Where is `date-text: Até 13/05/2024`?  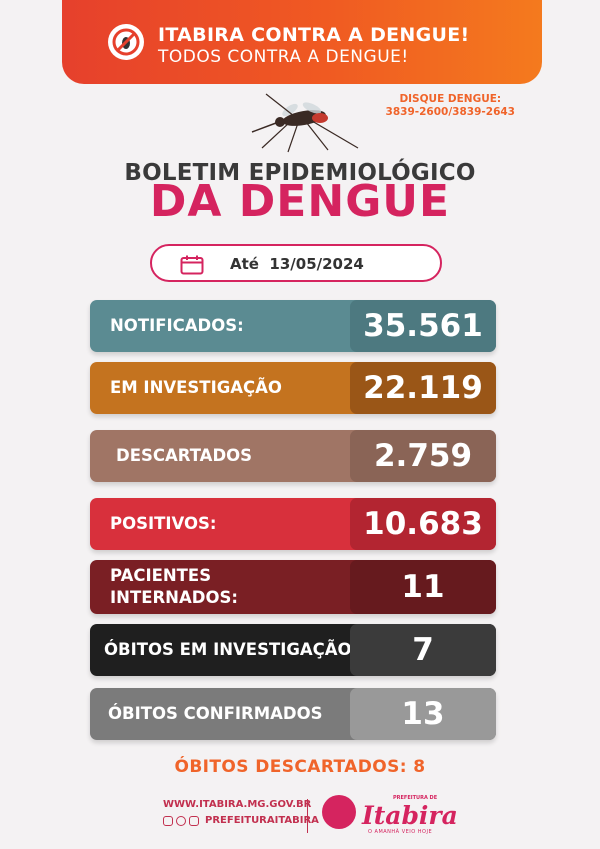
date-text: Até 13/05/2024 is located at coordinates (297, 264).